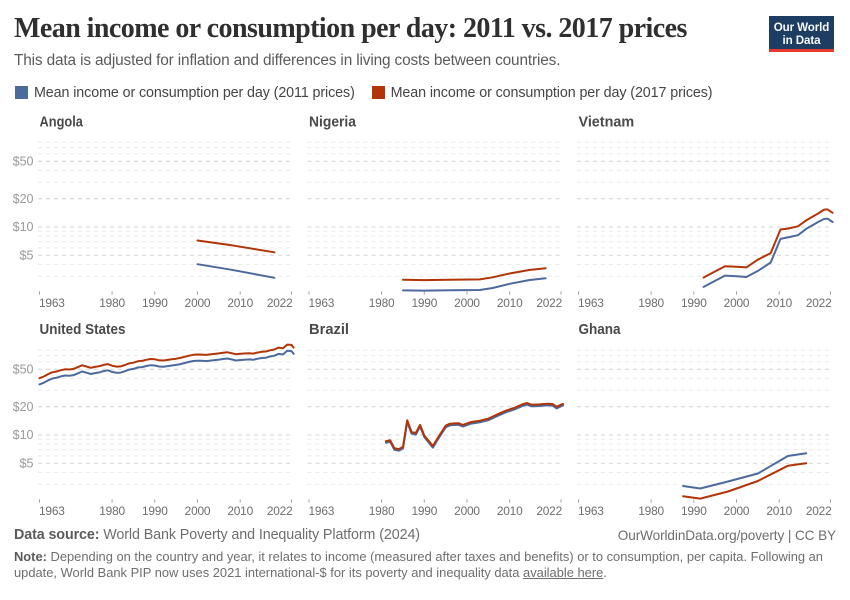  I want to click on svg-text: Brazil, so click(329, 329).